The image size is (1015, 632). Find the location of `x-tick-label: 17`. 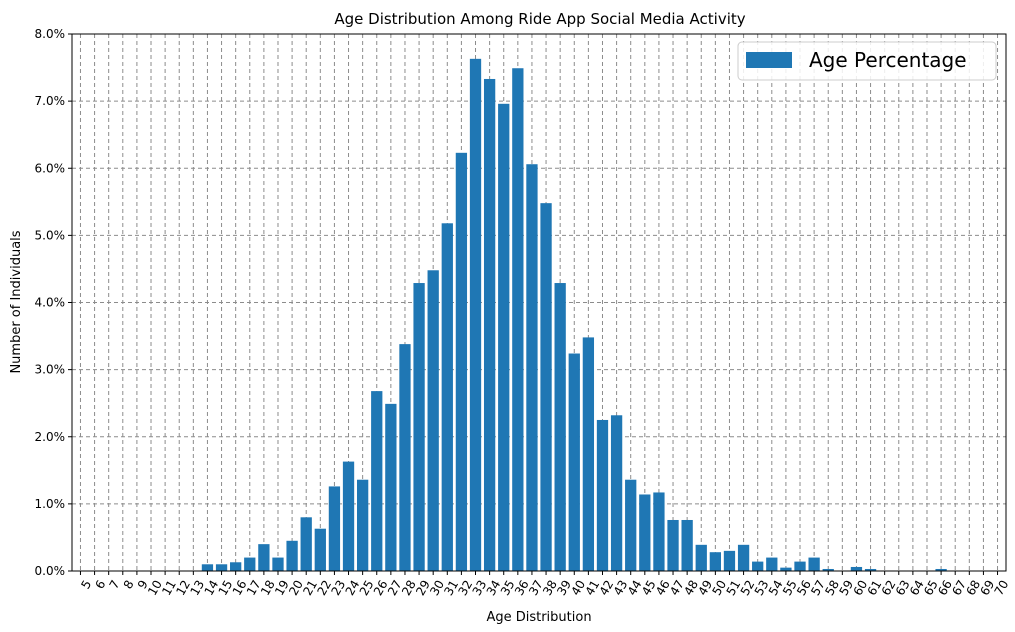

x-tick-label: 17 is located at coordinates (254, 588).